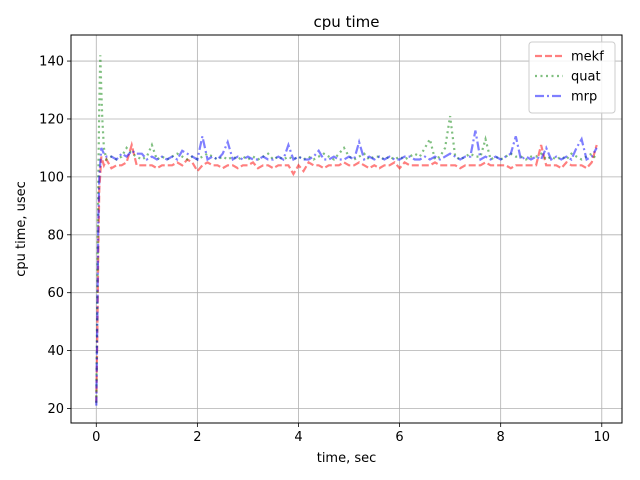  Describe the element at coordinates (602, 437) in the screenshot. I see `x-tick-label: 10` at that location.